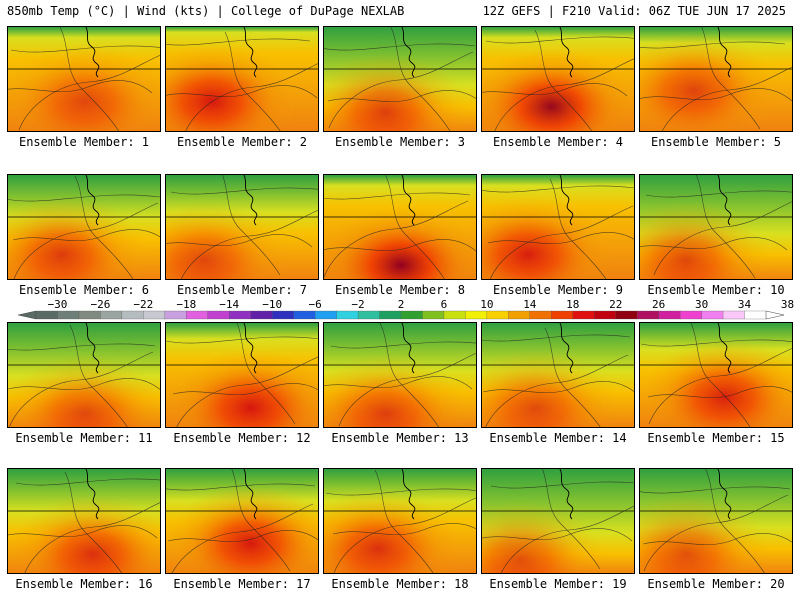  What do you see at coordinates (57, 304) in the screenshot?
I see `colorbar-tick-label: −30` at bounding box center [57, 304].